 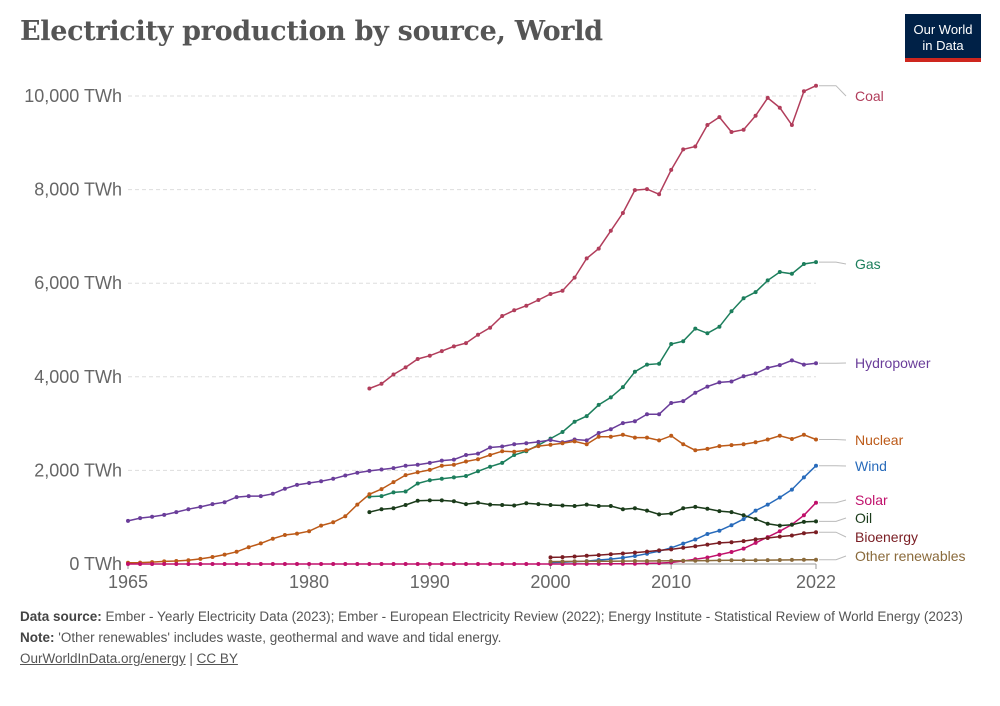 I want to click on y-tick-label: 10,000 TWh, so click(x=73, y=96).